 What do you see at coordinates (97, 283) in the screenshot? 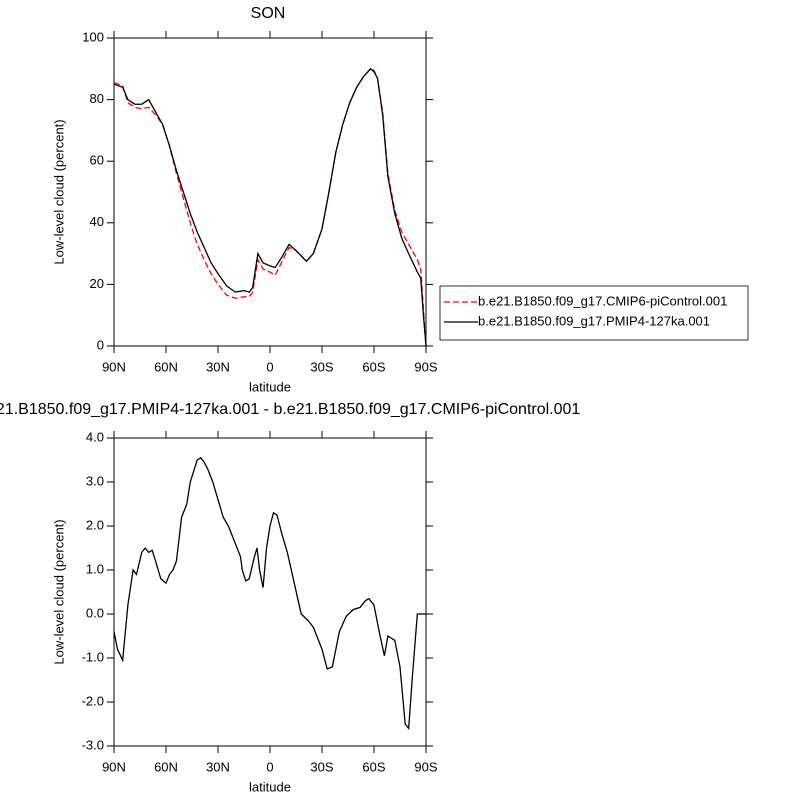
I see `y-tick-label: 20` at bounding box center [97, 283].